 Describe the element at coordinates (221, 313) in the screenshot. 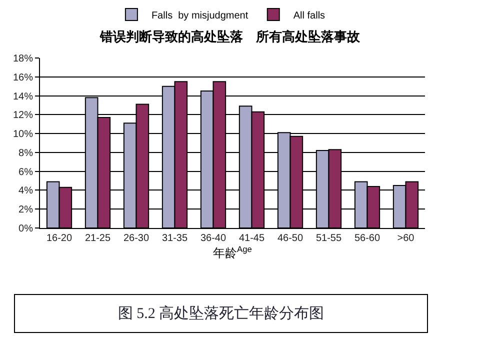

I see `caption: 图 5.2 高处坠落死亡年龄分布图` at that location.